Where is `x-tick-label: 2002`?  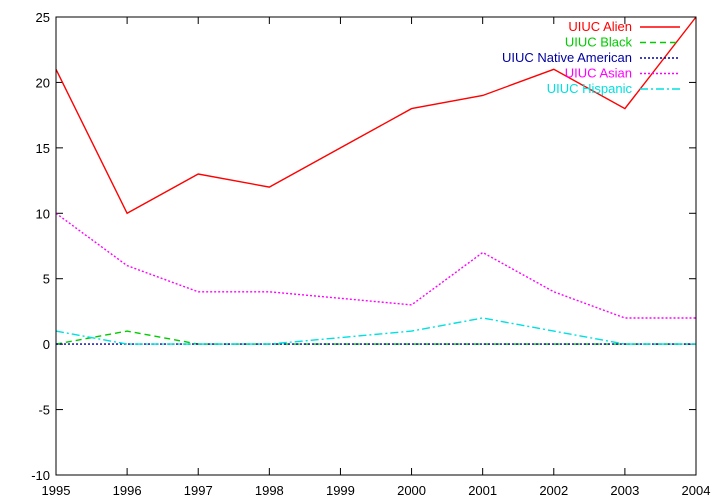 x-tick-label: 2002 is located at coordinates (553, 490).